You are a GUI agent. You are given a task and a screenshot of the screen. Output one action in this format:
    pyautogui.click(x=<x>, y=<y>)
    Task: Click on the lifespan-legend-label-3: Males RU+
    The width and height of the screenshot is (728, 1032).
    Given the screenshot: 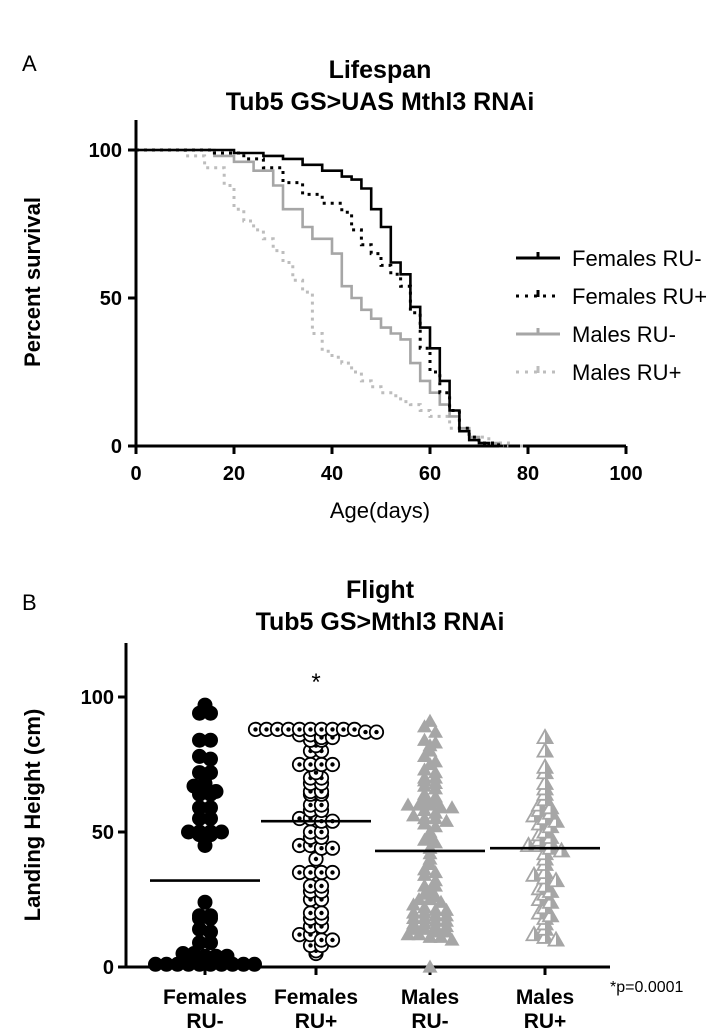 What is the action you would take?
    pyautogui.click(x=626, y=372)
    